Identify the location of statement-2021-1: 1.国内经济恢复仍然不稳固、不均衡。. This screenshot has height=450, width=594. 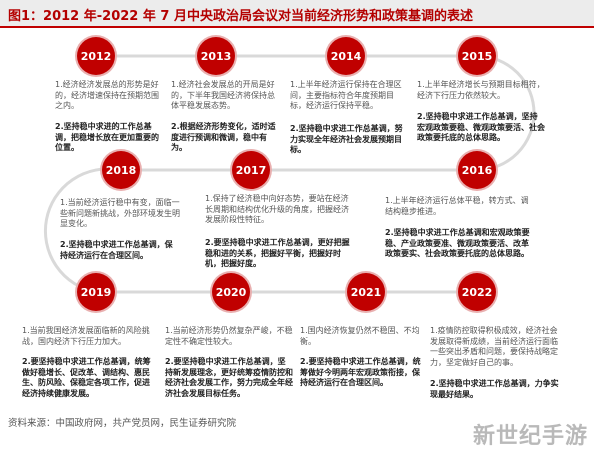
(360, 336).